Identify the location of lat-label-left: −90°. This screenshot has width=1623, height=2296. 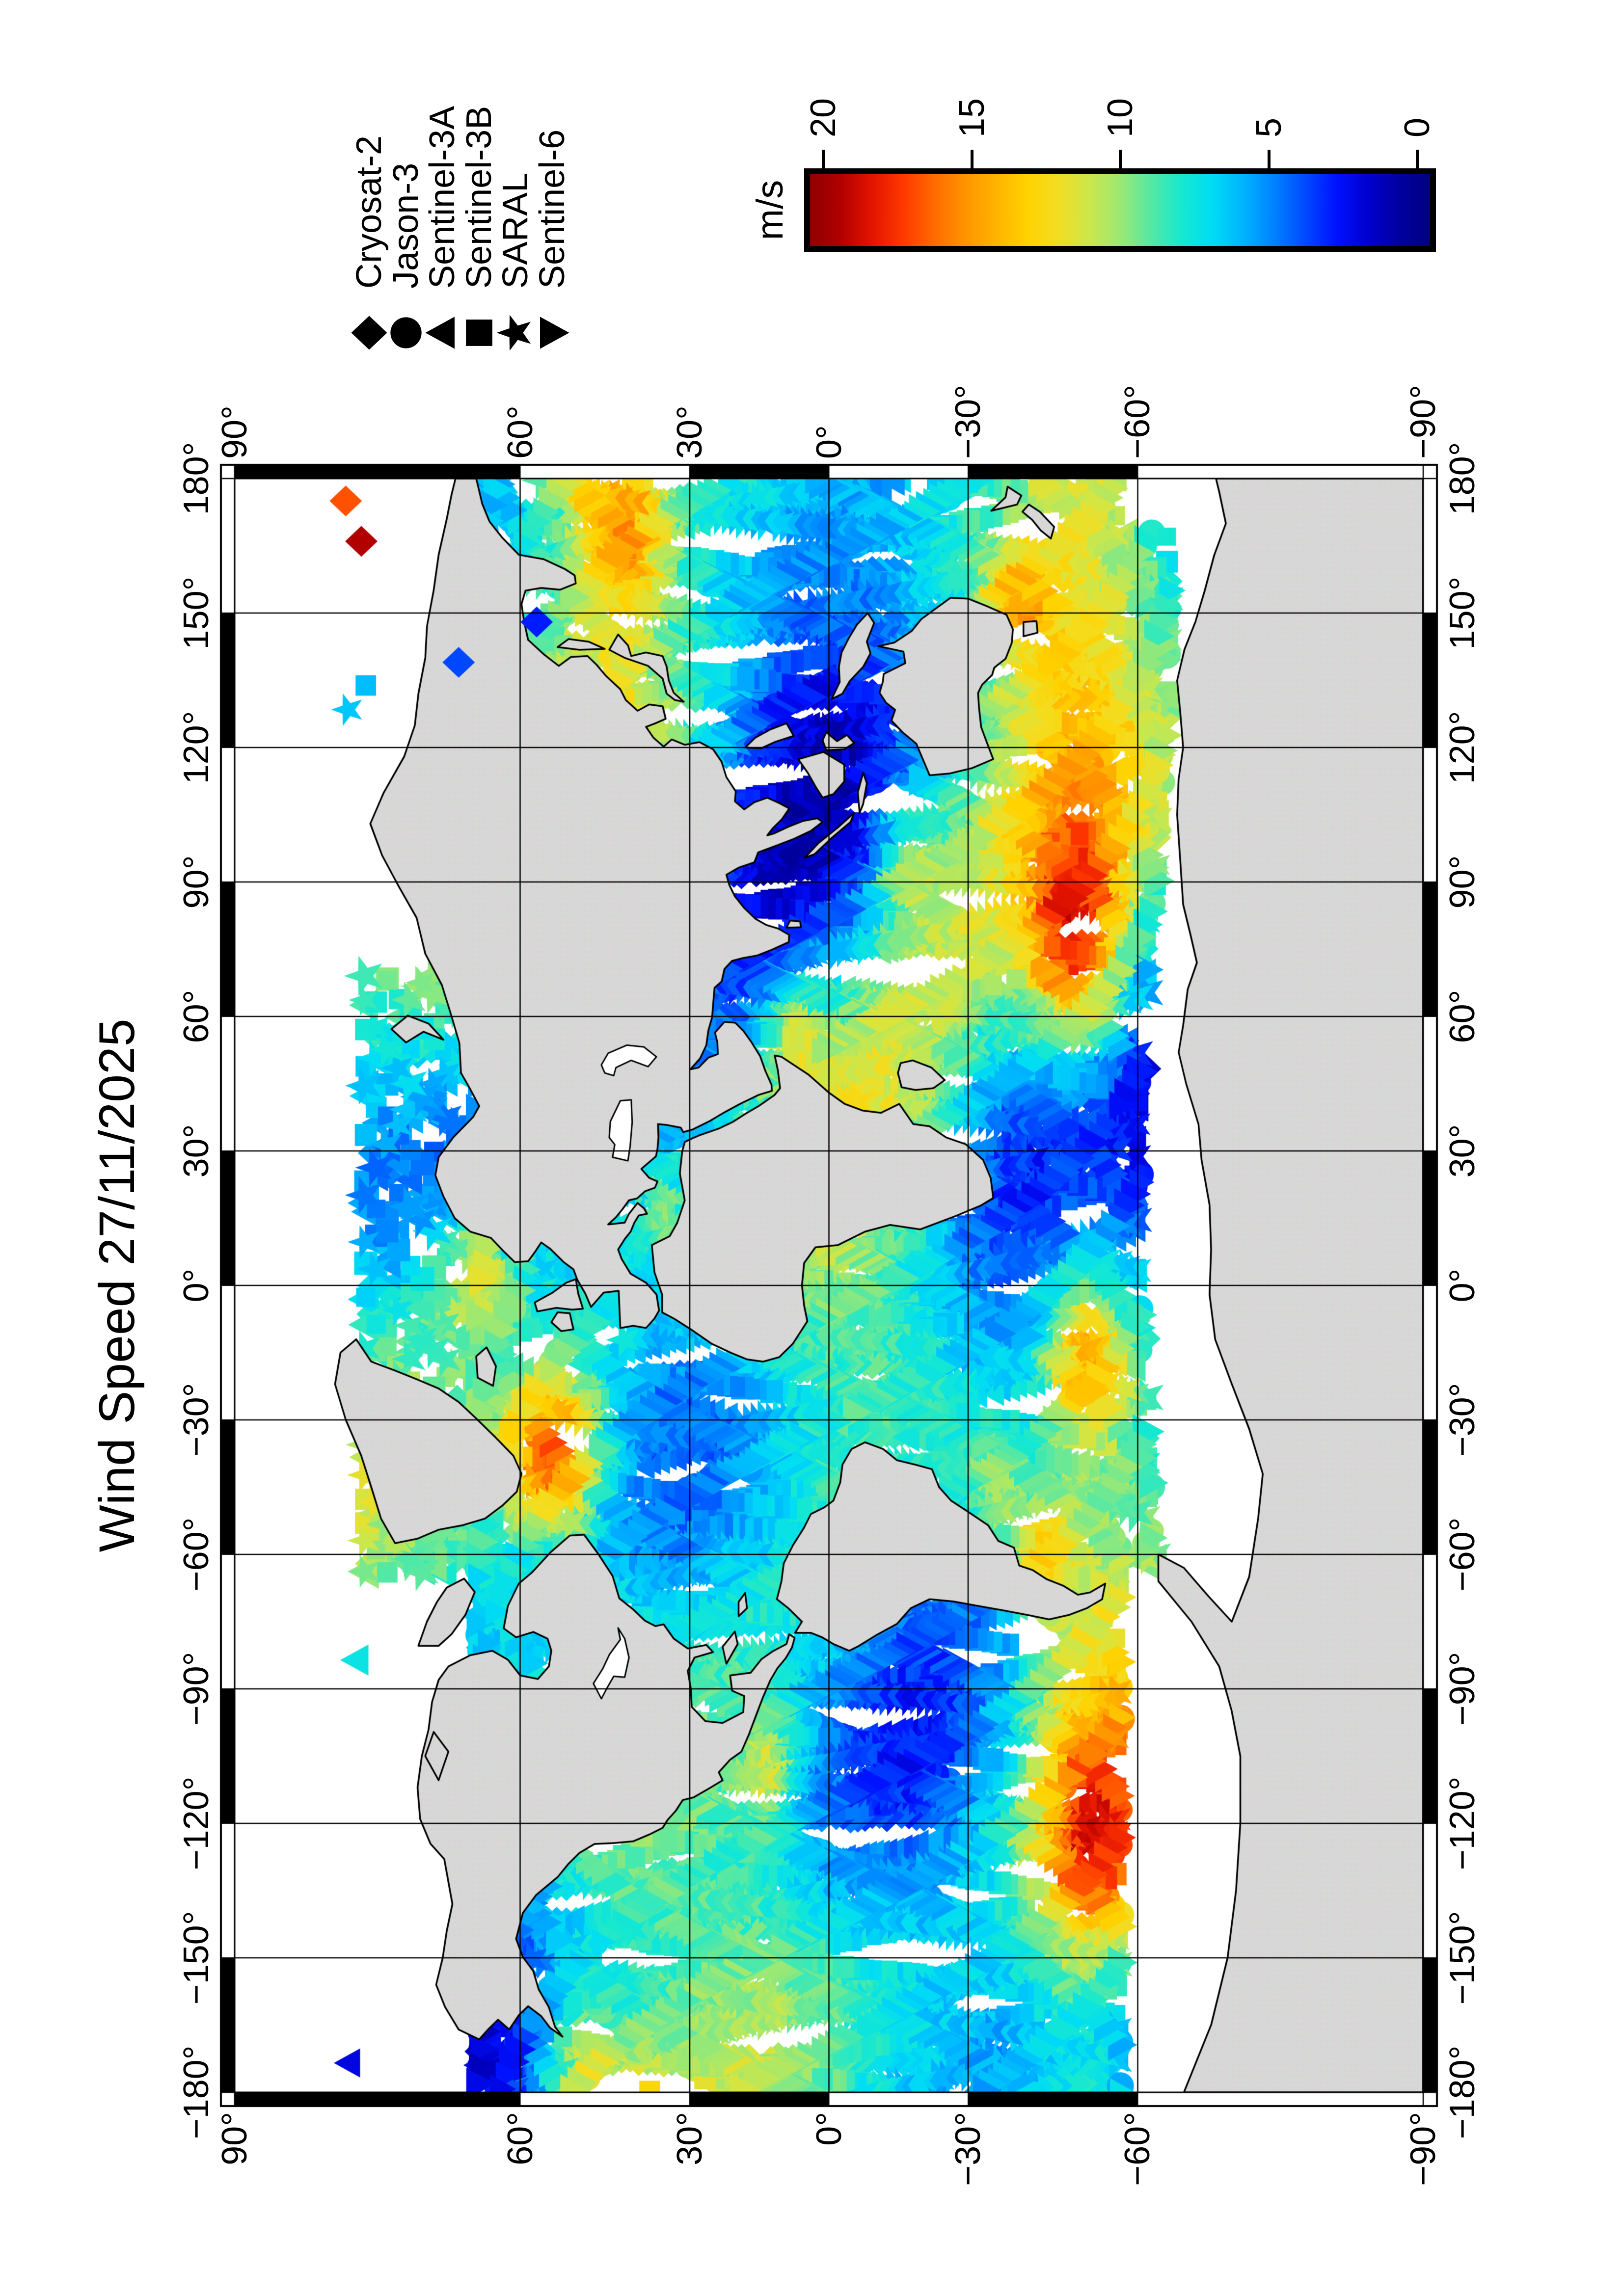
(1423, 2149).